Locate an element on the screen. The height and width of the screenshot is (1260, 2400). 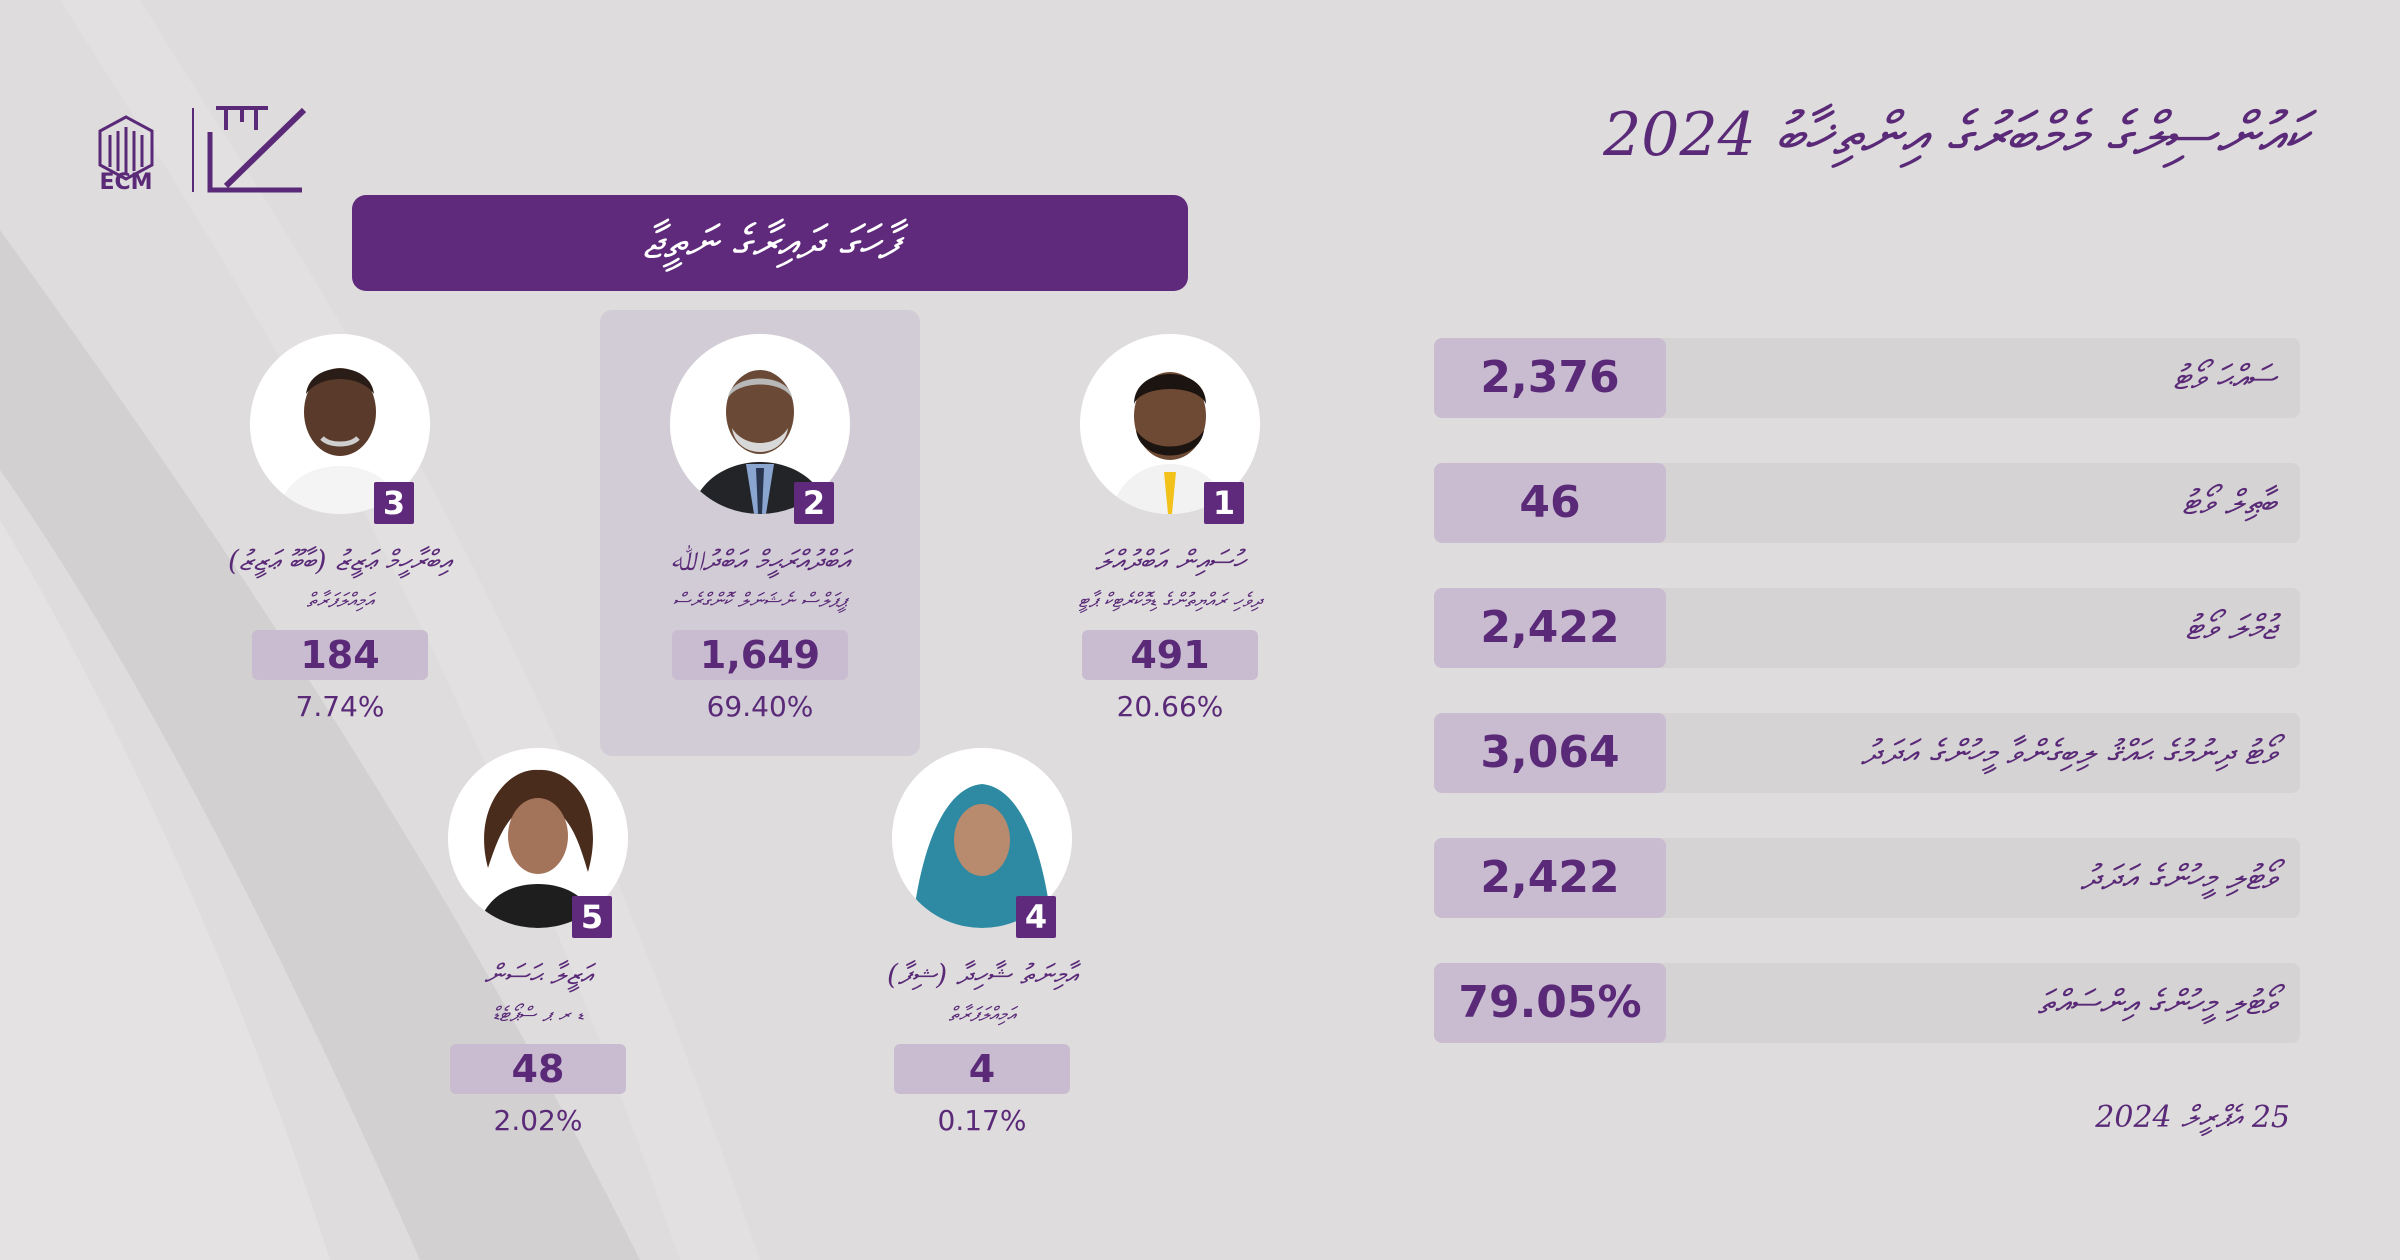
stat-value: 79.05% is located at coordinates (1550, 1003).